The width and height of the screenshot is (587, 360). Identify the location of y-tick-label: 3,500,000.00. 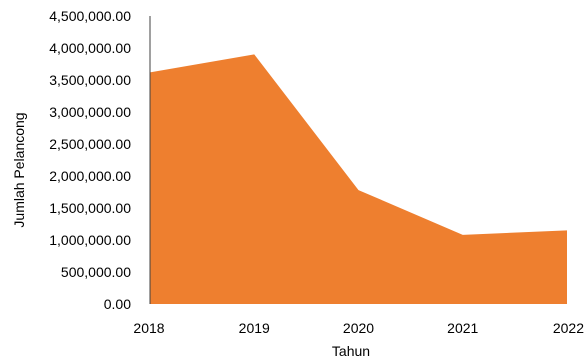
(90, 80).